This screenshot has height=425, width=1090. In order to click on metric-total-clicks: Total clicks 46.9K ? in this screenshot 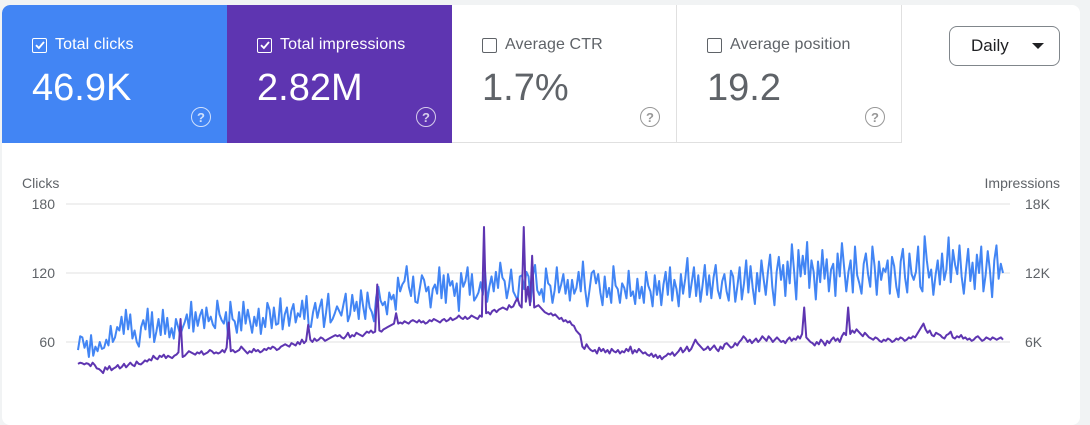, I will do `click(114, 74)`.